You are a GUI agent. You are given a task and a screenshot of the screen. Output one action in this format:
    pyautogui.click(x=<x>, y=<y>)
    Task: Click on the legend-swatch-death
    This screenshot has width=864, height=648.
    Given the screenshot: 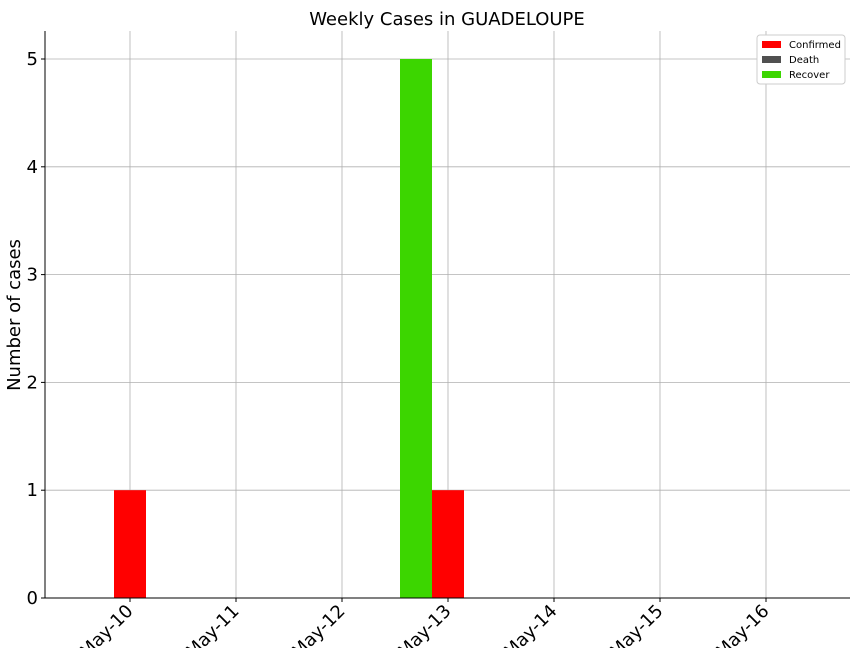 What is the action you would take?
    pyautogui.click(x=771, y=59)
    